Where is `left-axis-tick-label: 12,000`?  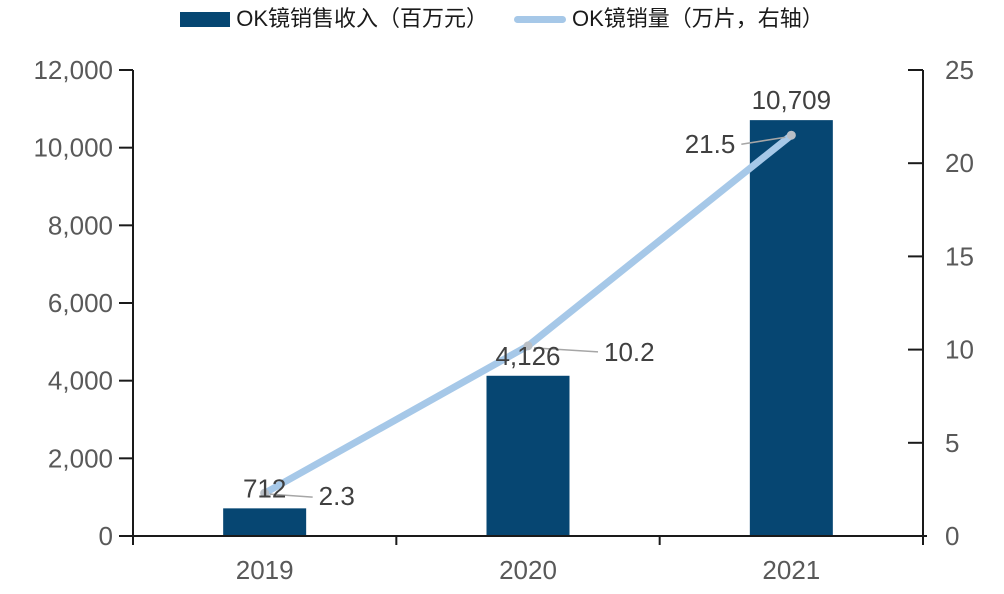
left-axis-tick-label: 12,000 is located at coordinates (73, 70).